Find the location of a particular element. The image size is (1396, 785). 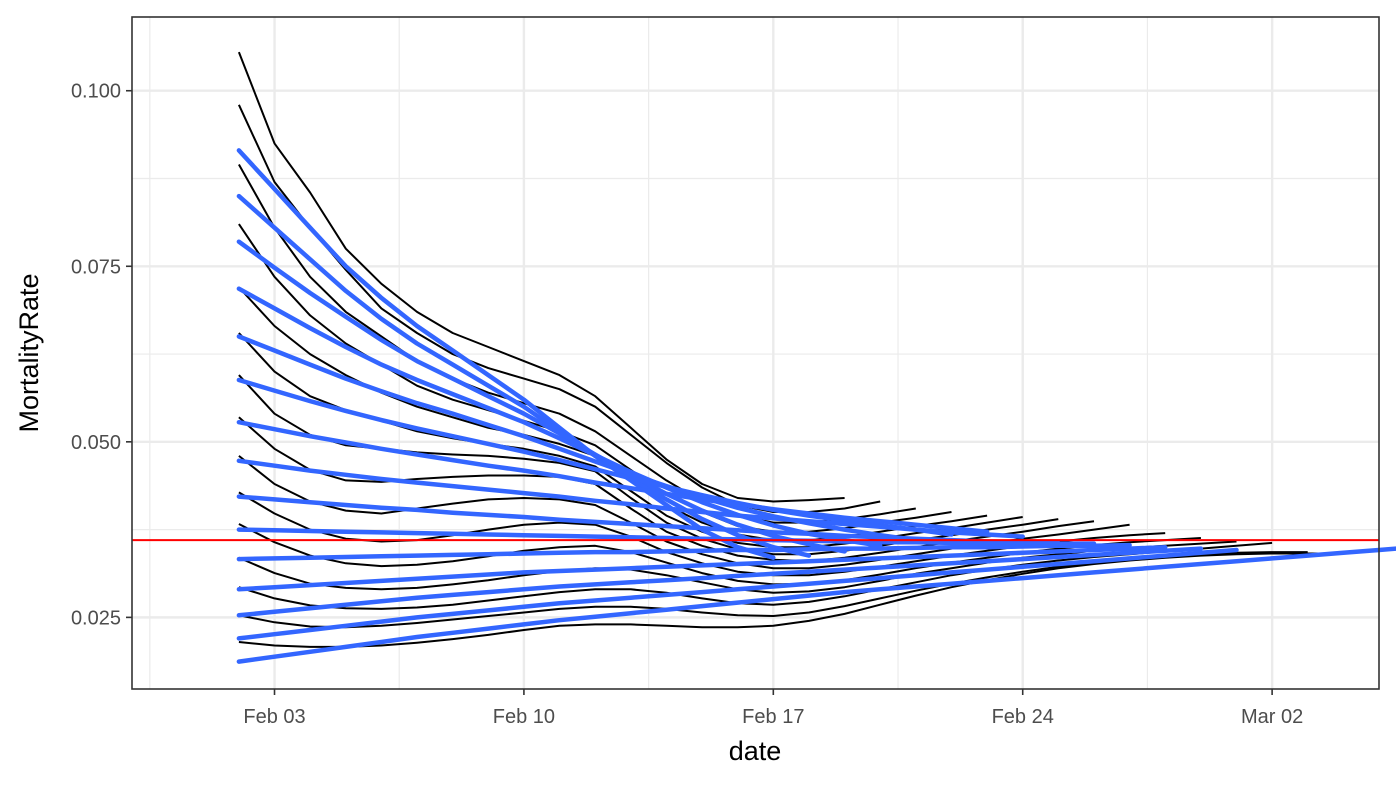

y-tick-label: 0.025 is located at coordinates (96, 618).